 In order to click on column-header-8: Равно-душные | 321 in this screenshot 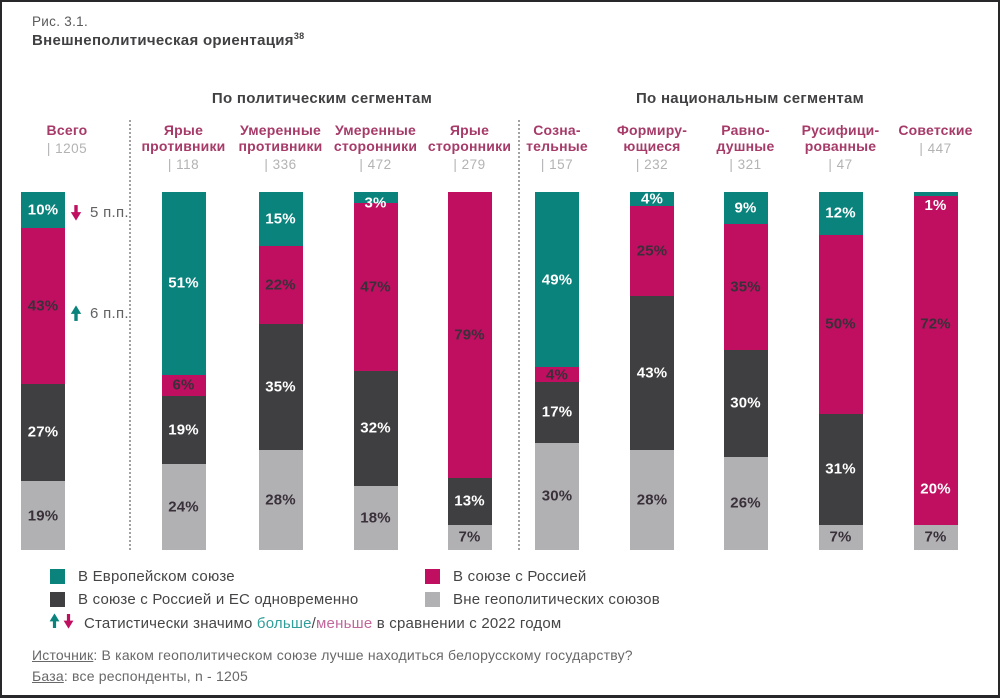, I will do `click(746, 147)`.